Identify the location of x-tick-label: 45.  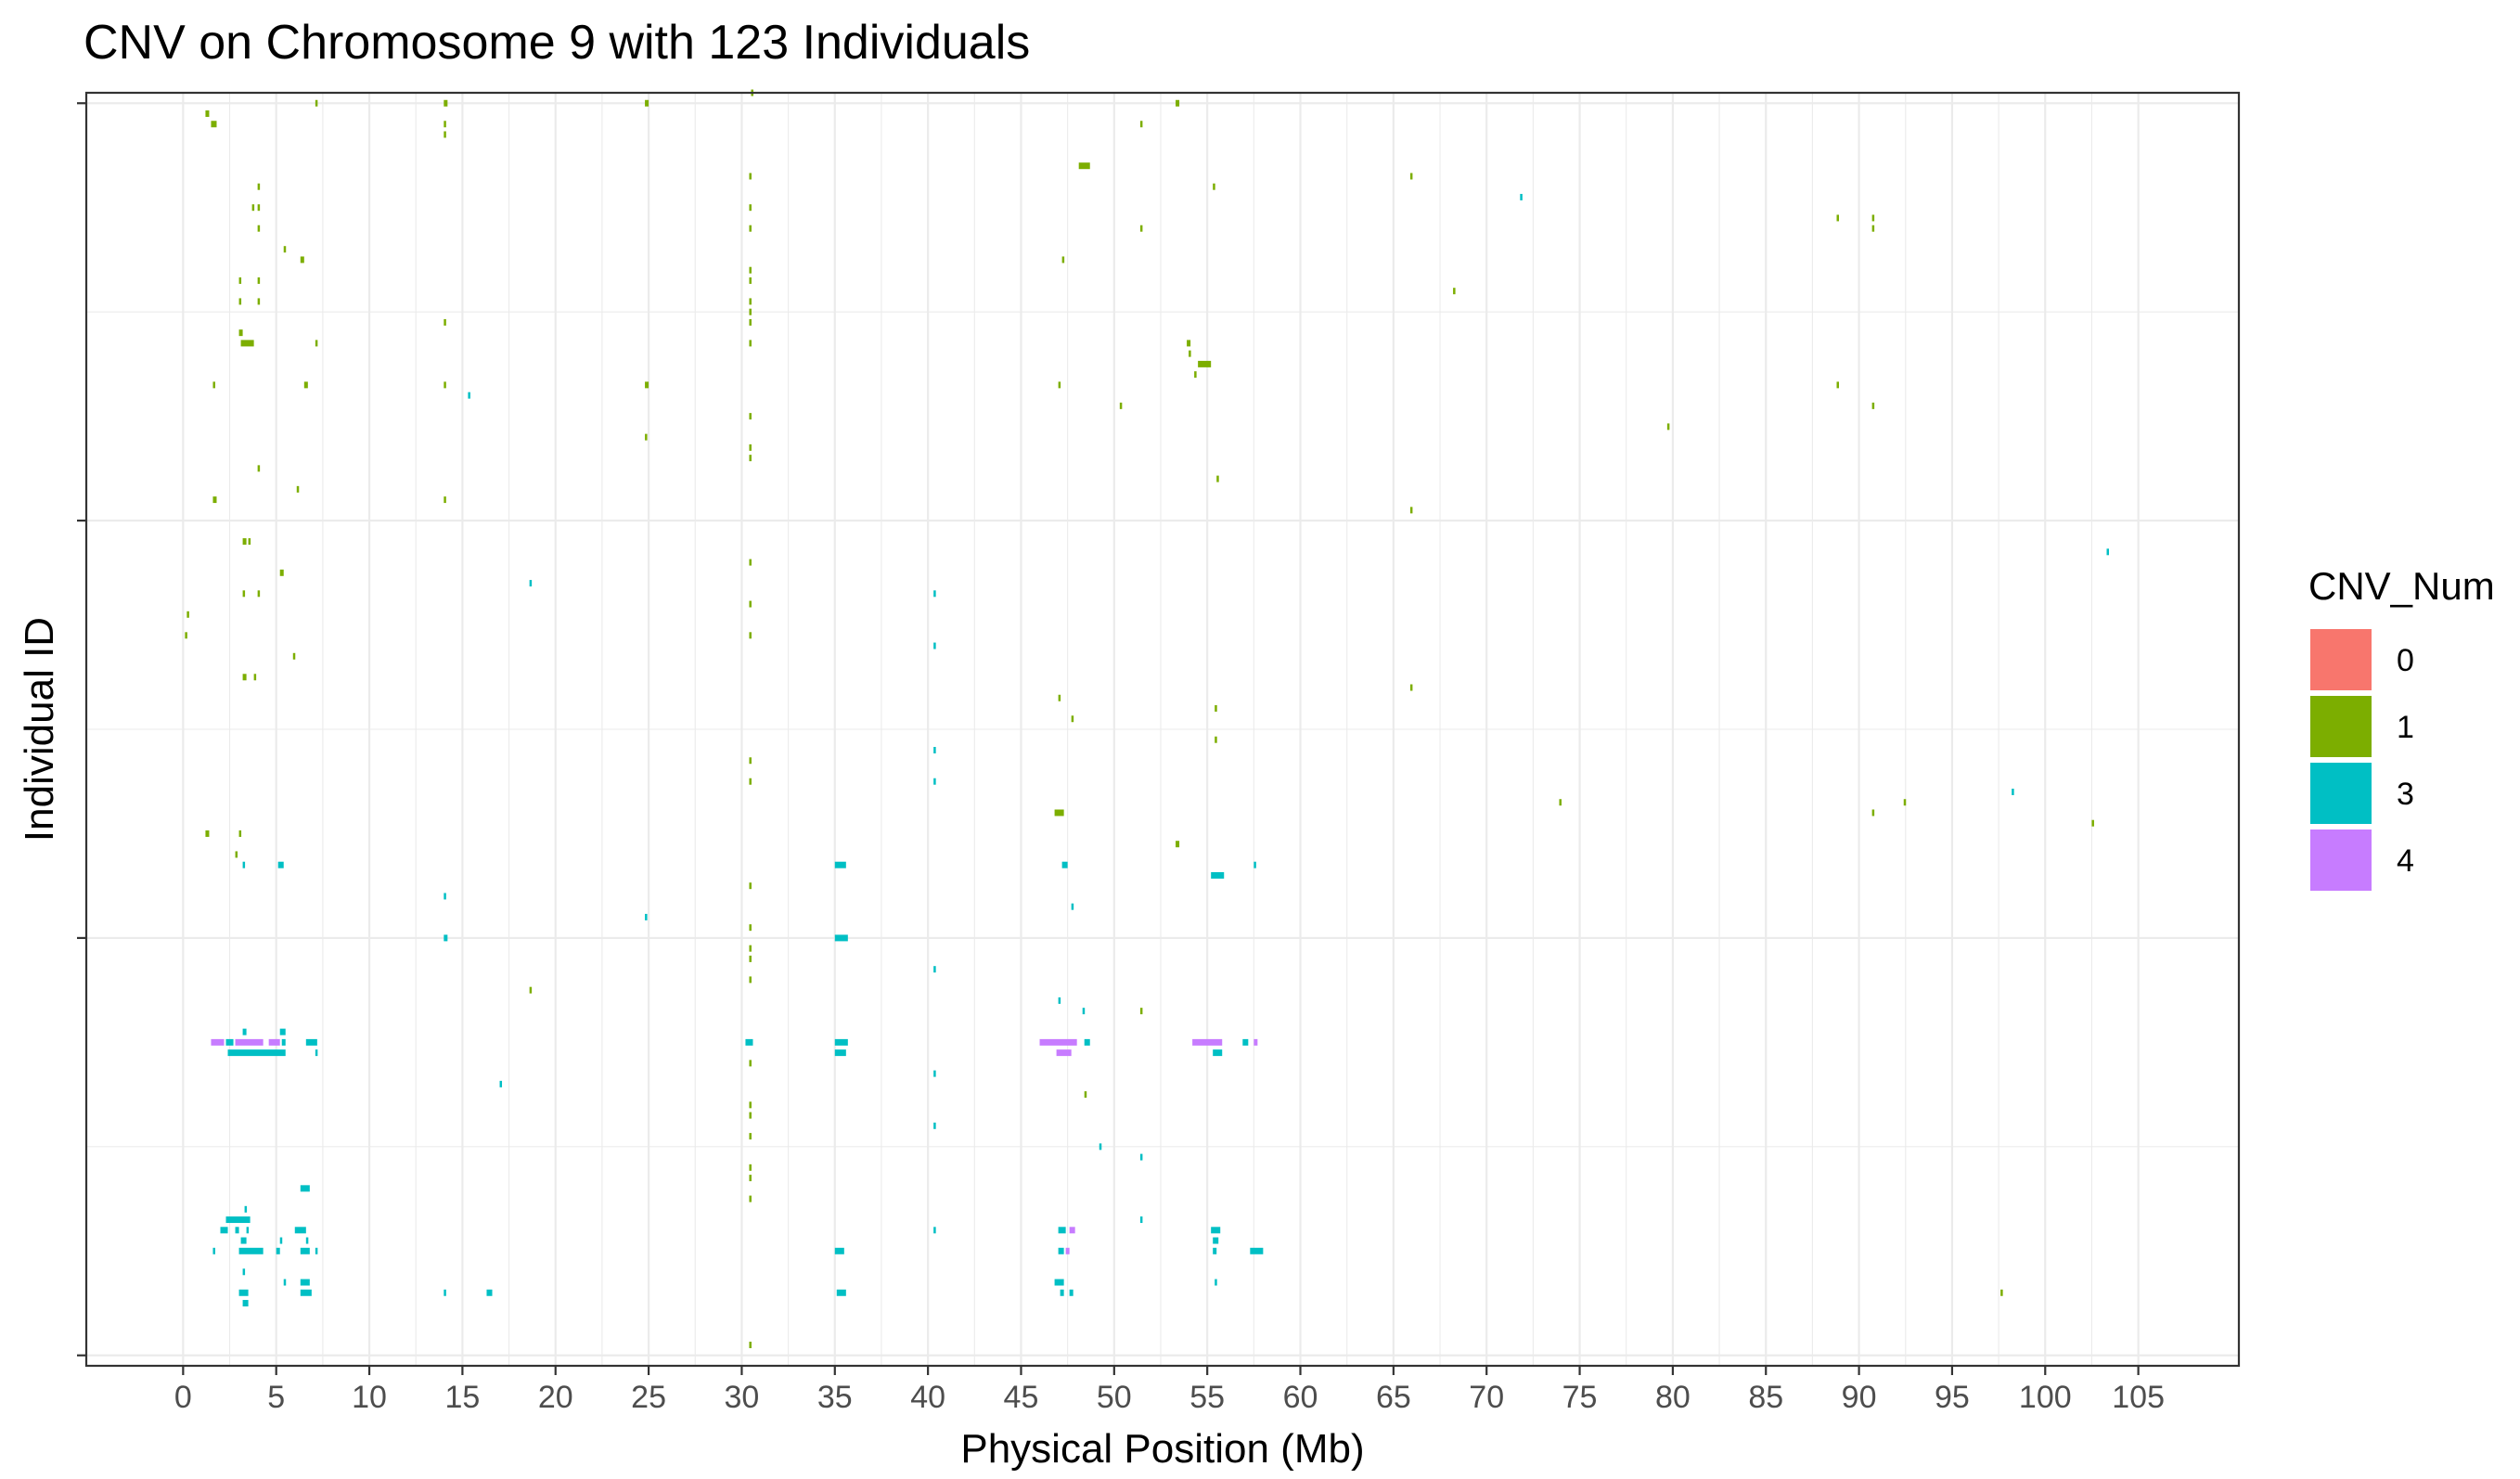
(1022, 1397).